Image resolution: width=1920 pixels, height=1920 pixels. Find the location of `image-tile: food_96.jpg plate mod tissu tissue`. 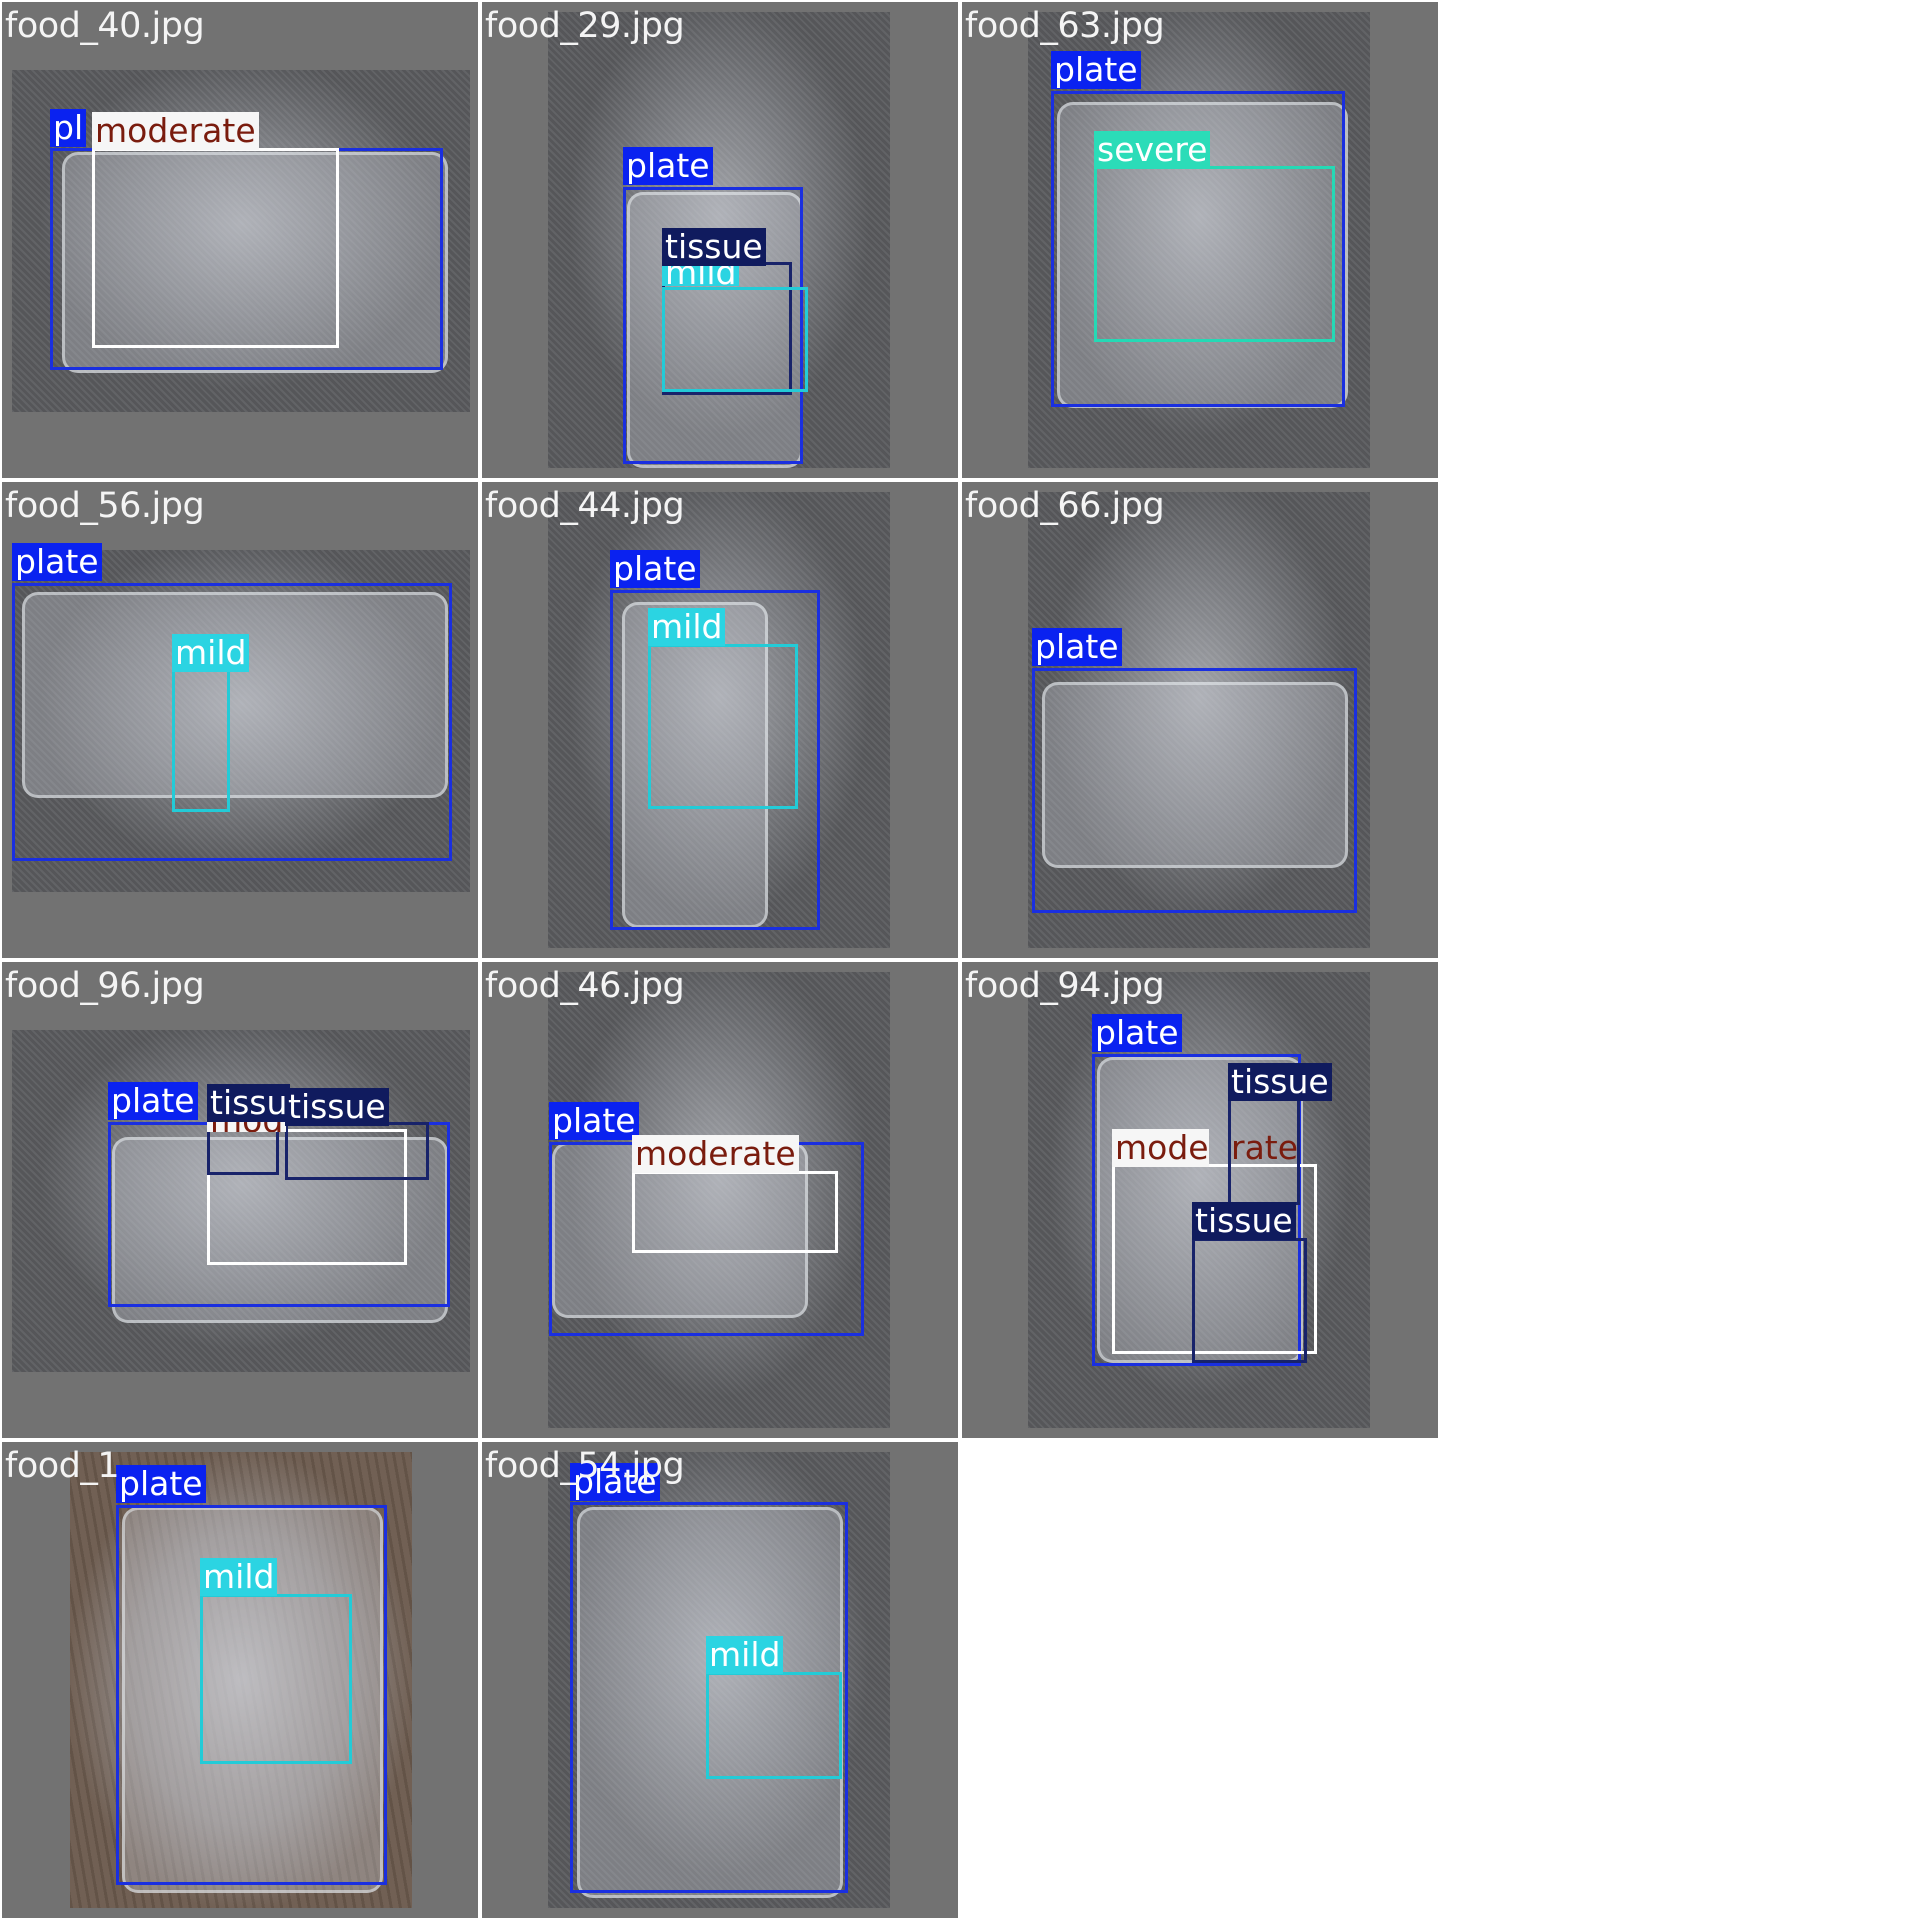

image-tile: food_96.jpg plate mod tissu tissue is located at coordinates (240, 1200).